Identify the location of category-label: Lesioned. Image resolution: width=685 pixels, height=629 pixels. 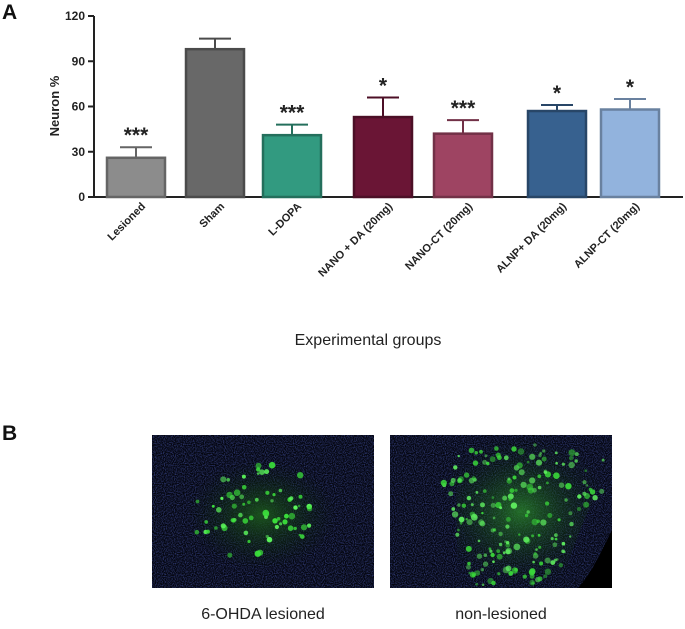
(126, 222).